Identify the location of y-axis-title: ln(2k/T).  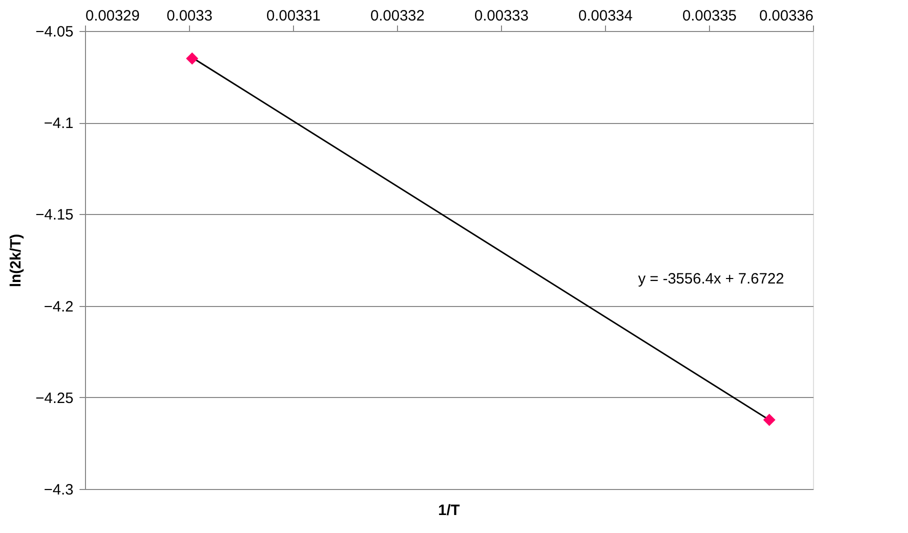
(16, 261).